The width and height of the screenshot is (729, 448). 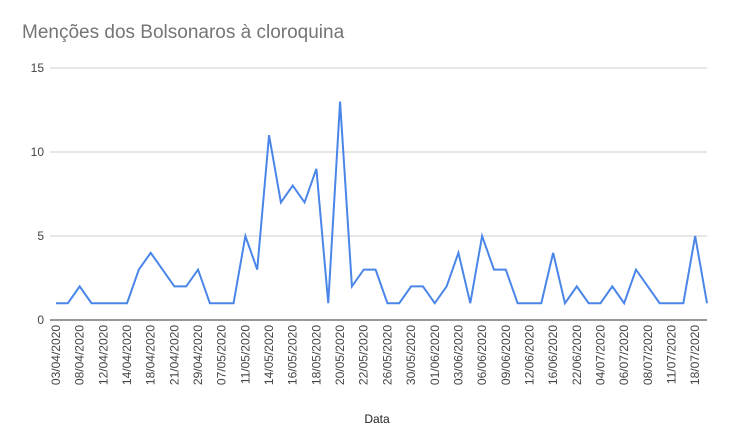 I want to click on x-tick-label: 14/05/2020, so click(x=269, y=355).